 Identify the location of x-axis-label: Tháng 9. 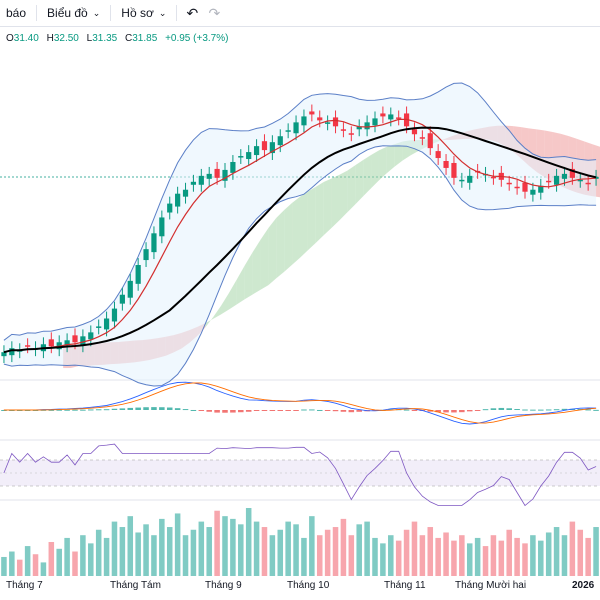
(223, 585).